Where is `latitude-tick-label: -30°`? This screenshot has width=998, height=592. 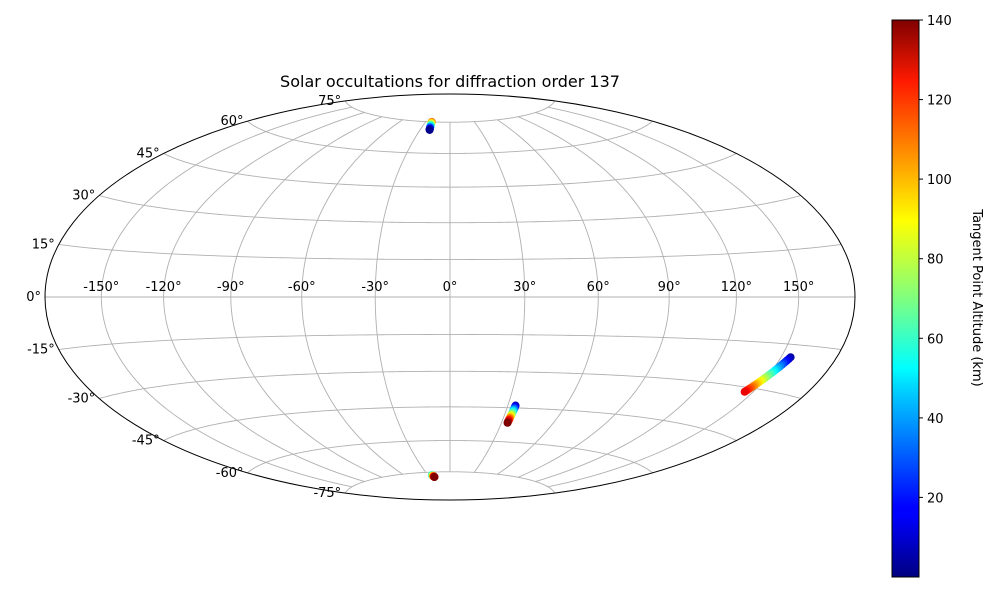
latitude-tick-label: -30° is located at coordinates (82, 399).